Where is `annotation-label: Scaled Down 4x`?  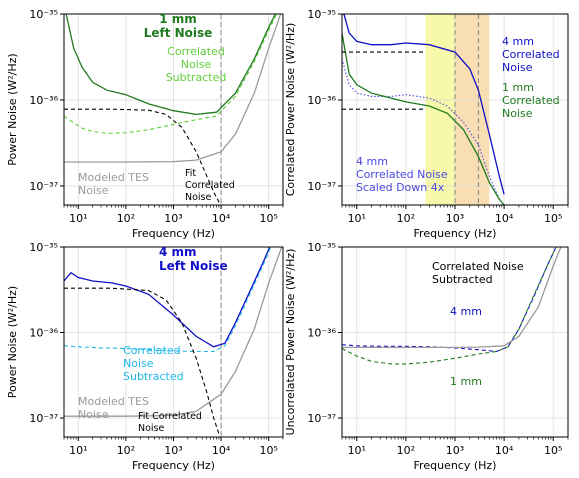 annotation-label: Scaled Down 4x is located at coordinates (400, 187).